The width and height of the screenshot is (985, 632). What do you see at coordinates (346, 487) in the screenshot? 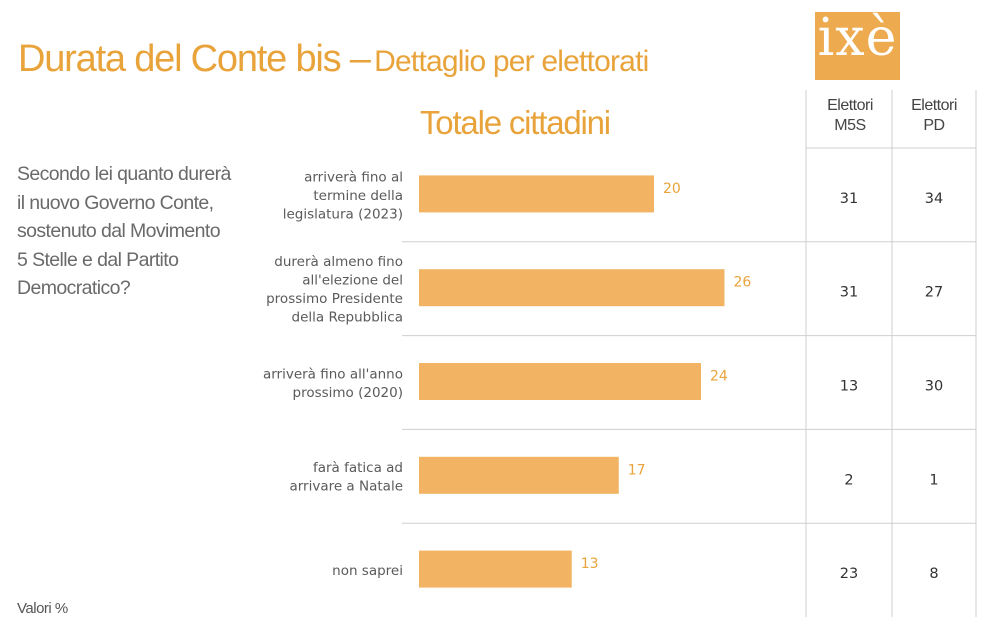
I see `category-label: arrivare a Natale` at bounding box center [346, 487].